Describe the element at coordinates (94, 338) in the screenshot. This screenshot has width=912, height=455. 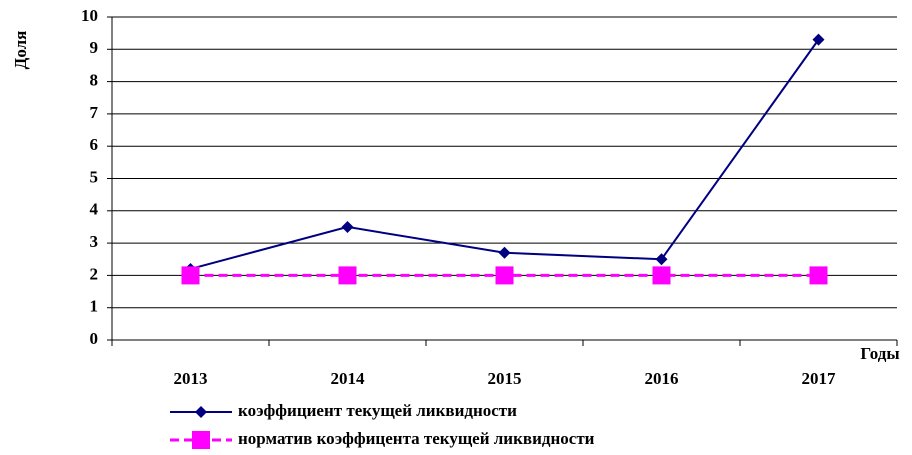
I see `y-tick-label: 0` at that location.